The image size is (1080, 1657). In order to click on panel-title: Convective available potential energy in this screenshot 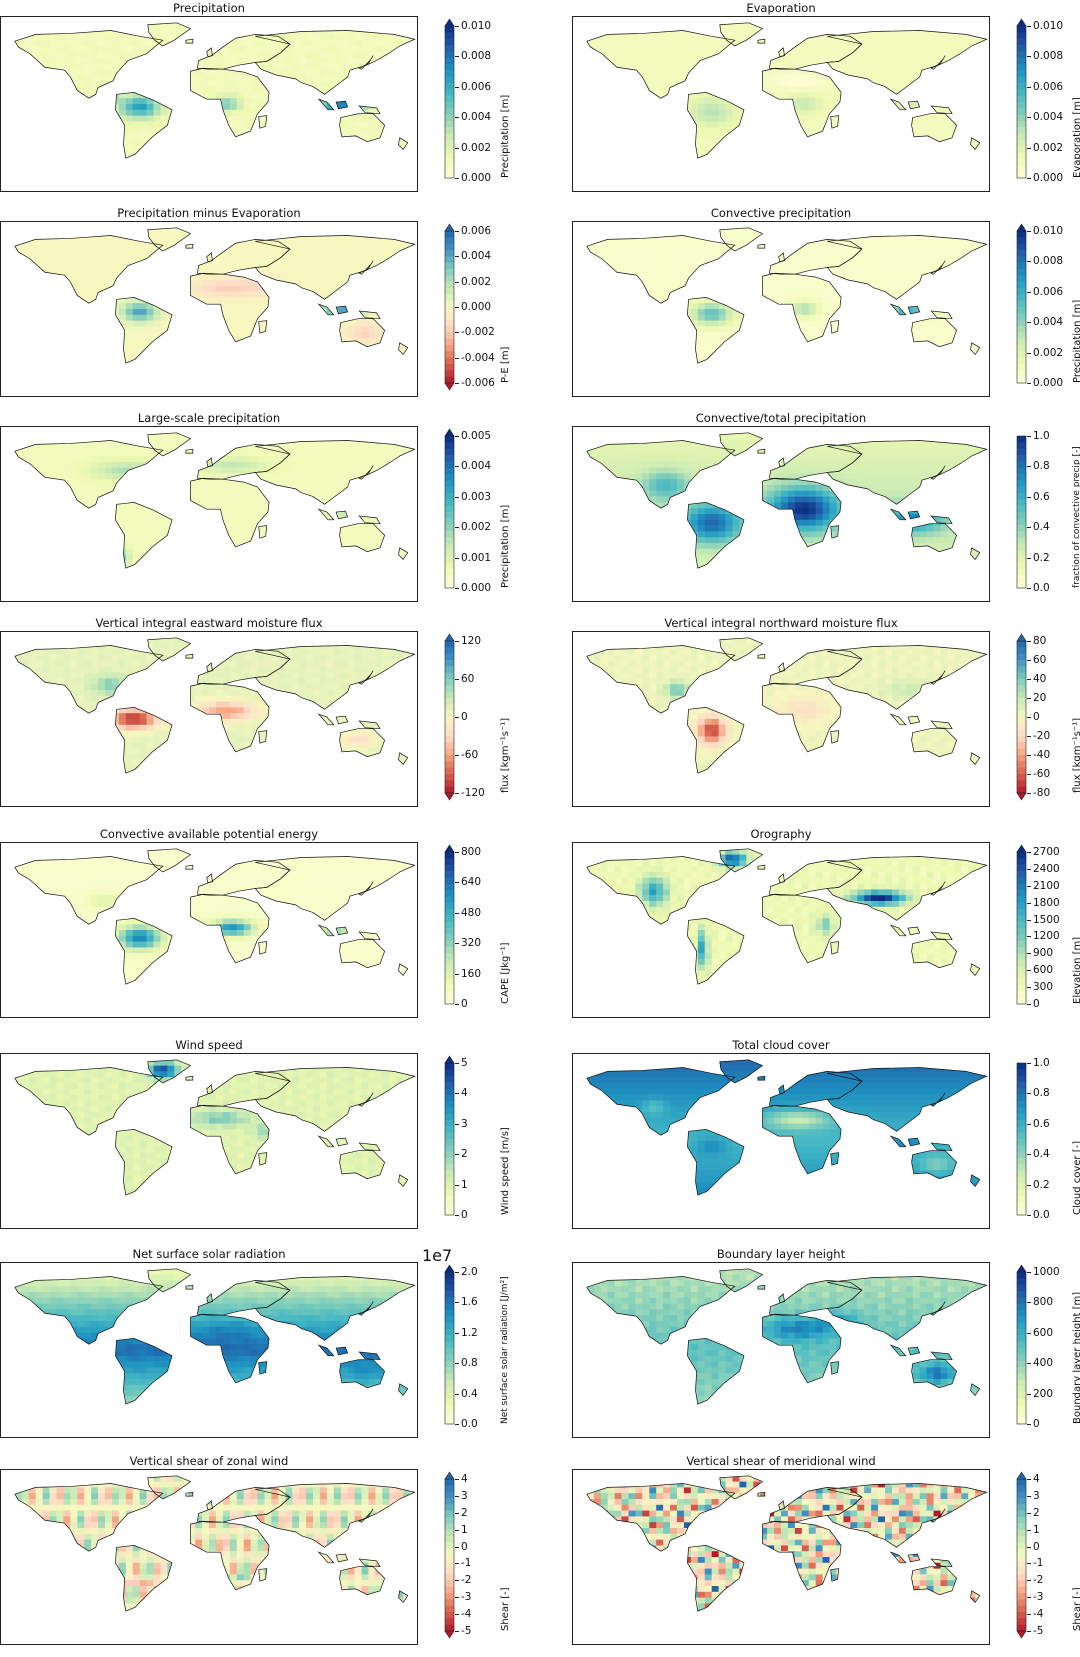, I will do `click(209, 834)`.